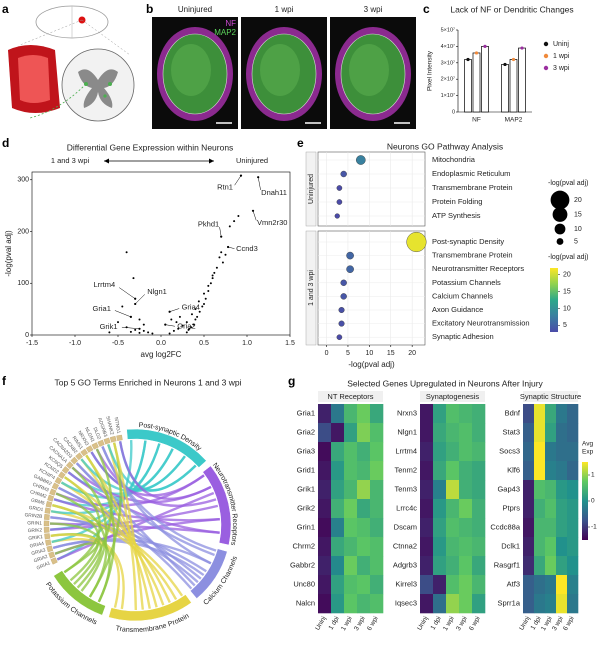 This screenshot has width=600, height=654. Describe the element at coordinates (513, 412) in the screenshot. I see `row-label: Bdnf` at that location.